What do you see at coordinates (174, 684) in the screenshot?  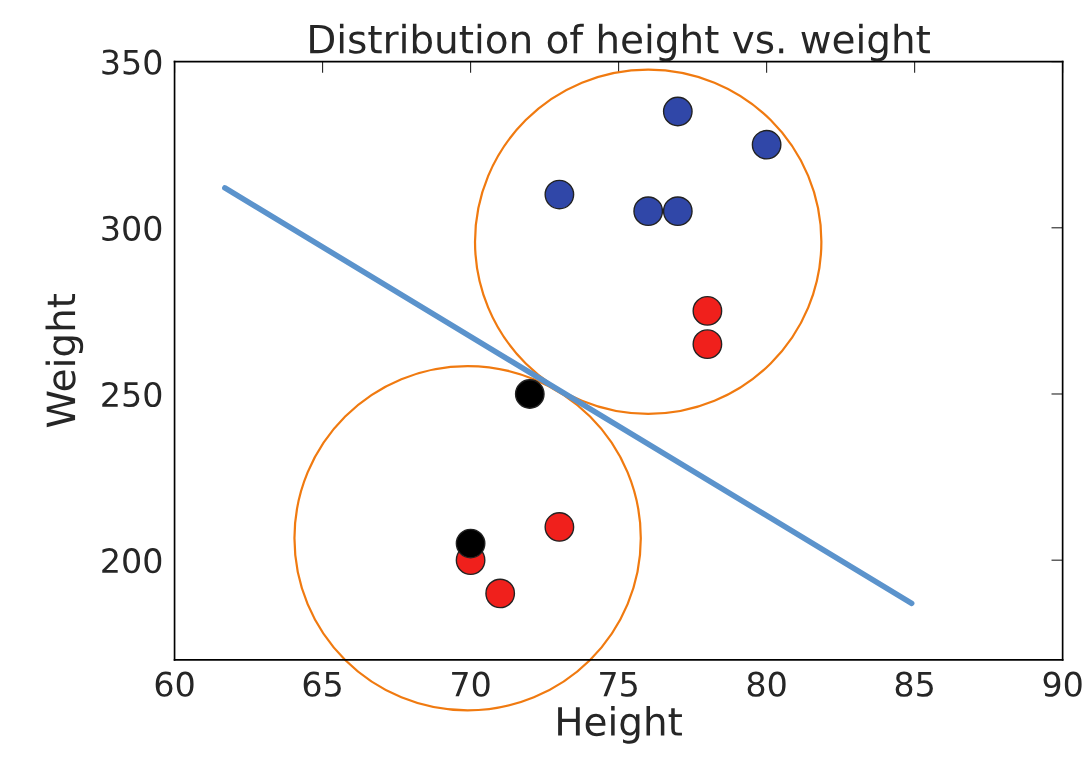 I see `x-tick-label: 60` at bounding box center [174, 684].